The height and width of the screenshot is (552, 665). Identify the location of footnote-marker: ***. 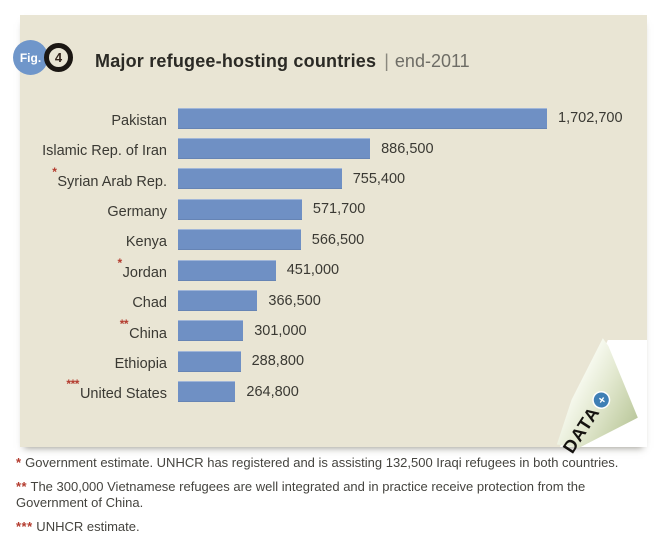
(24, 526).